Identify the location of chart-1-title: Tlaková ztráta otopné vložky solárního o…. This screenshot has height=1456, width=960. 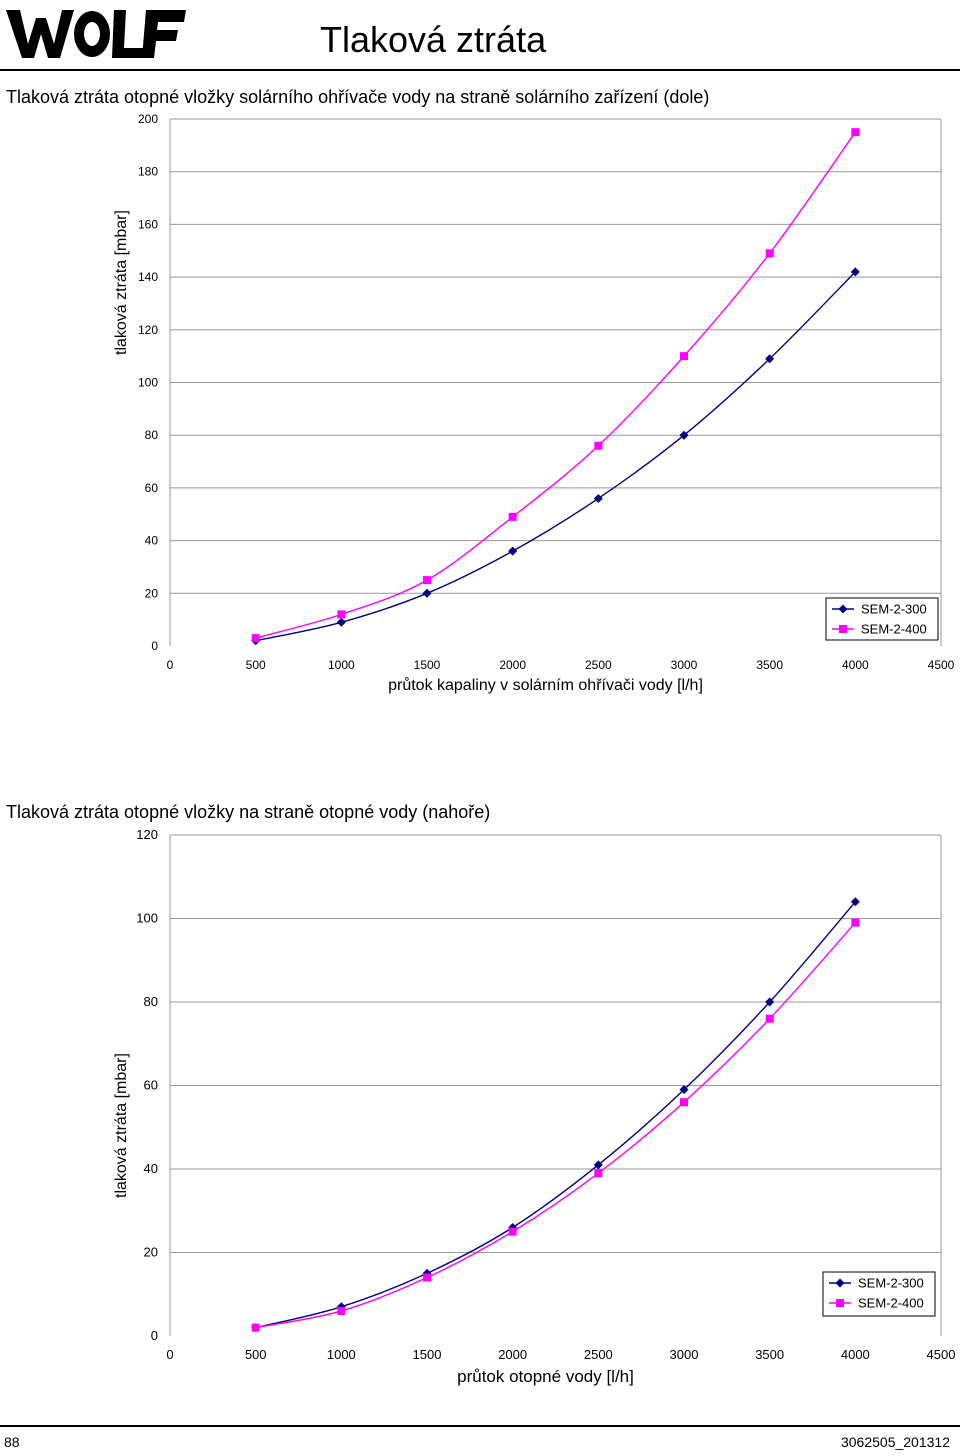
(358, 97).